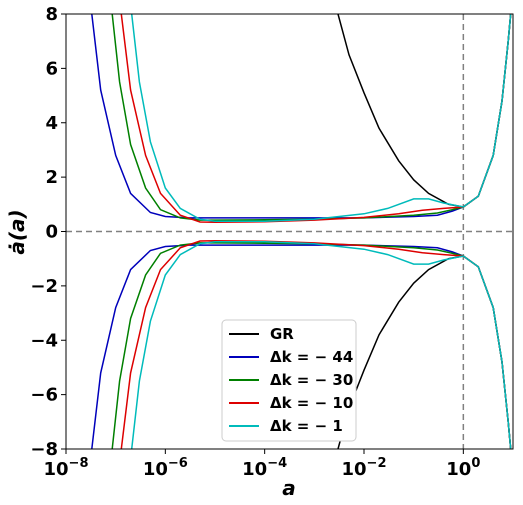 Image resolution: width=523 pixels, height=505 pixels. What do you see at coordinates (165, 468) in the screenshot?
I see `x-tick-label: 10⁻⁶` at bounding box center [165, 468].